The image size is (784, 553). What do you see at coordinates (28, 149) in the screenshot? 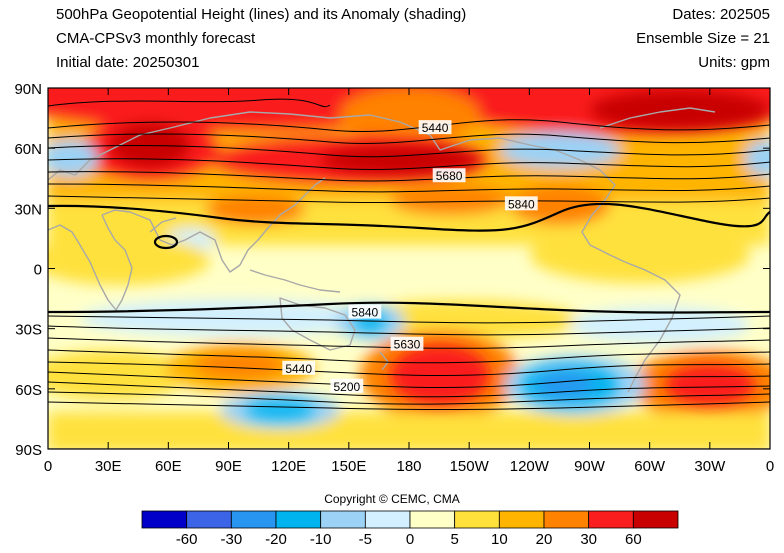
I see `lat-tick-label: 60N` at bounding box center [28, 149].